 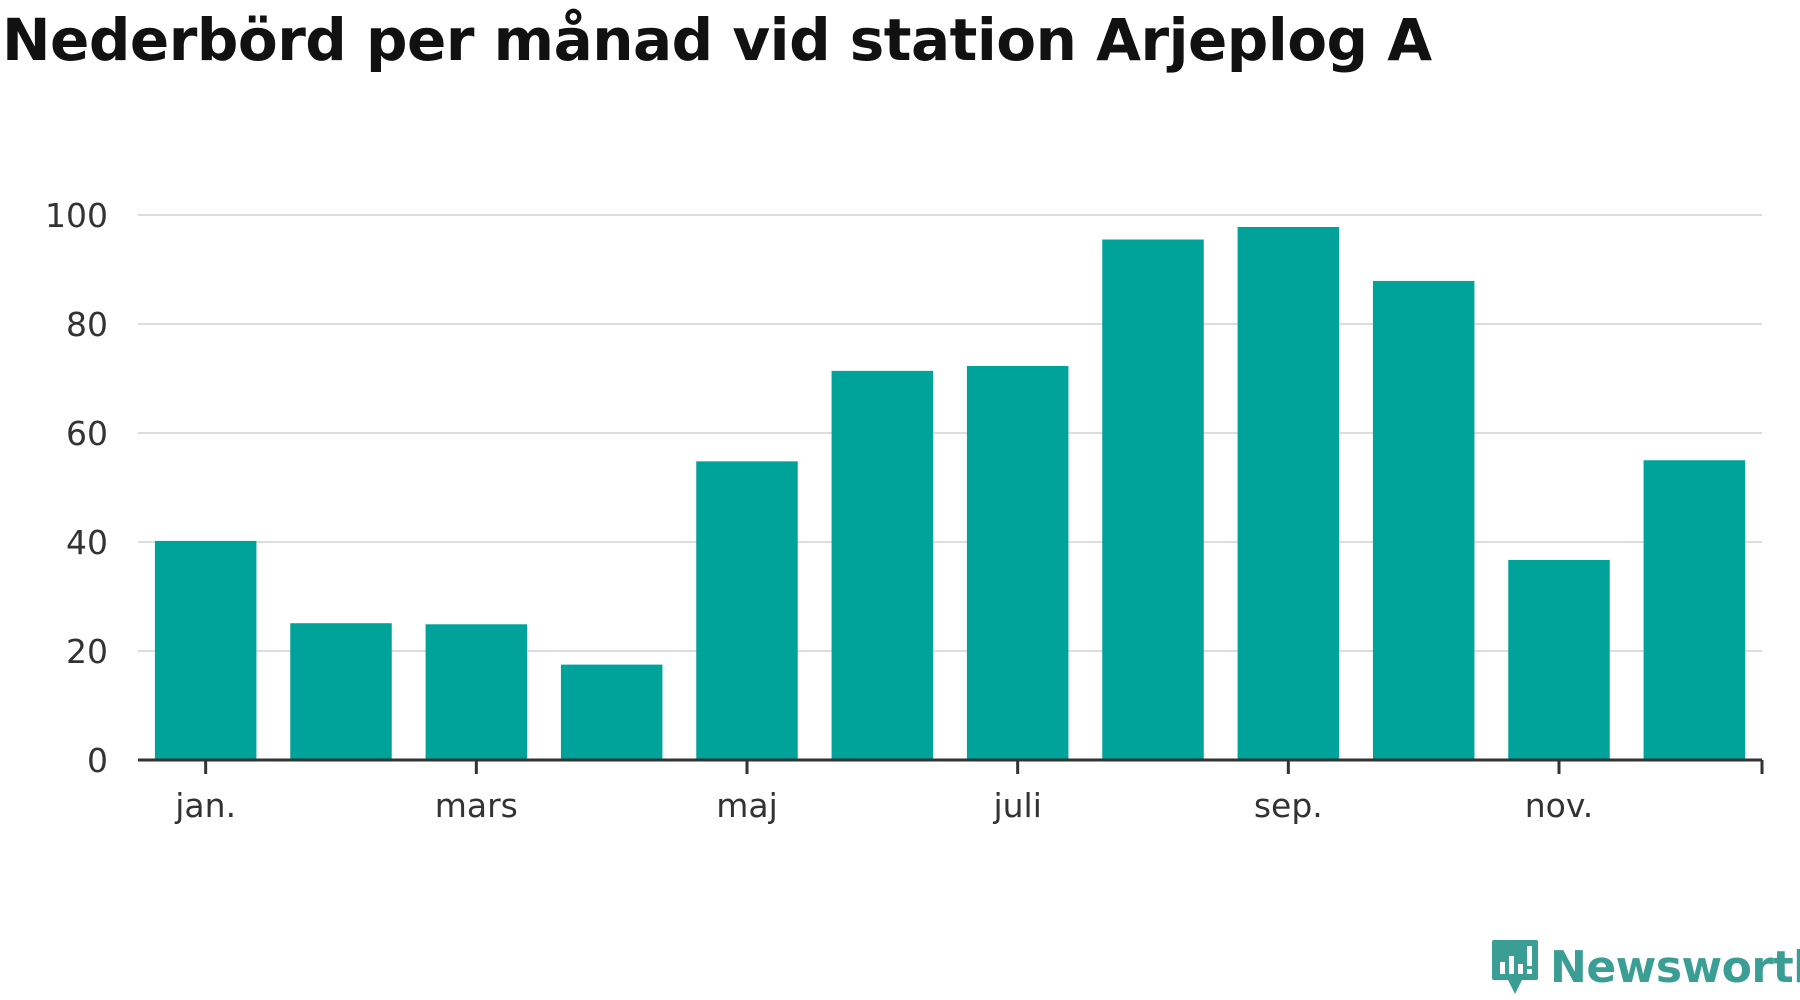 What do you see at coordinates (76, 215) in the screenshot?
I see `y-tick-label: 100` at bounding box center [76, 215].